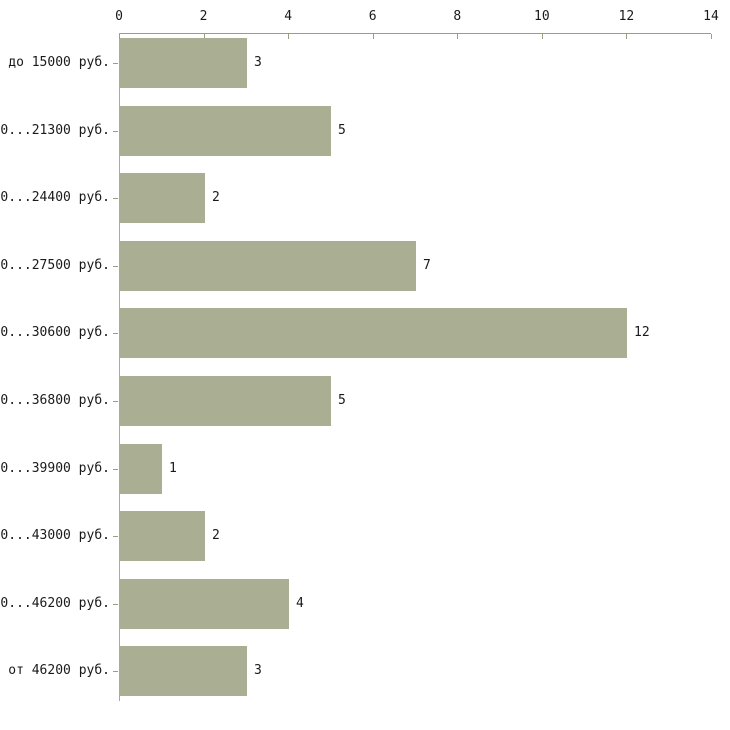 This screenshot has height=730, width=730. Describe the element at coordinates (55, 400) in the screenshot. I see `y-axis-category-label: 33700...36800 руб.` at that location.